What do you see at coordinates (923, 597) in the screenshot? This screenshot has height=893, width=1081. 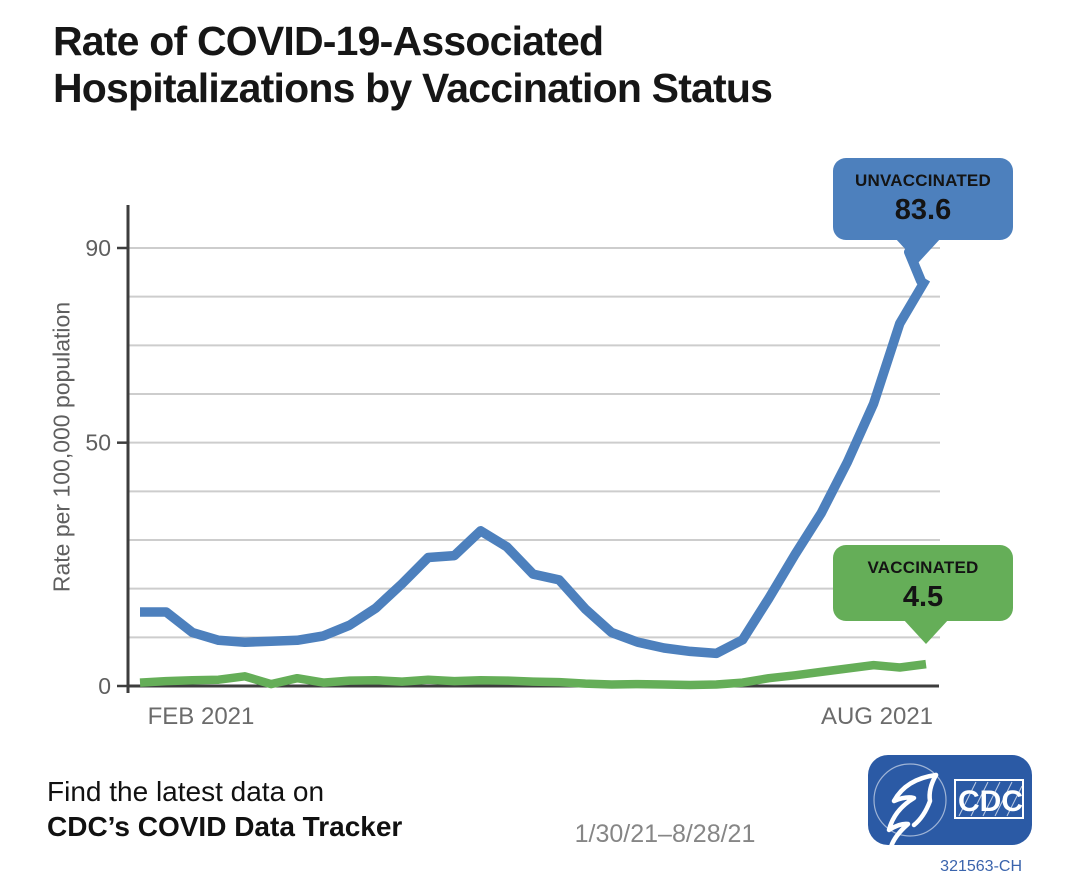 I see `callout-vaccinated-value: 4.5` at bounding box center [923, 597].